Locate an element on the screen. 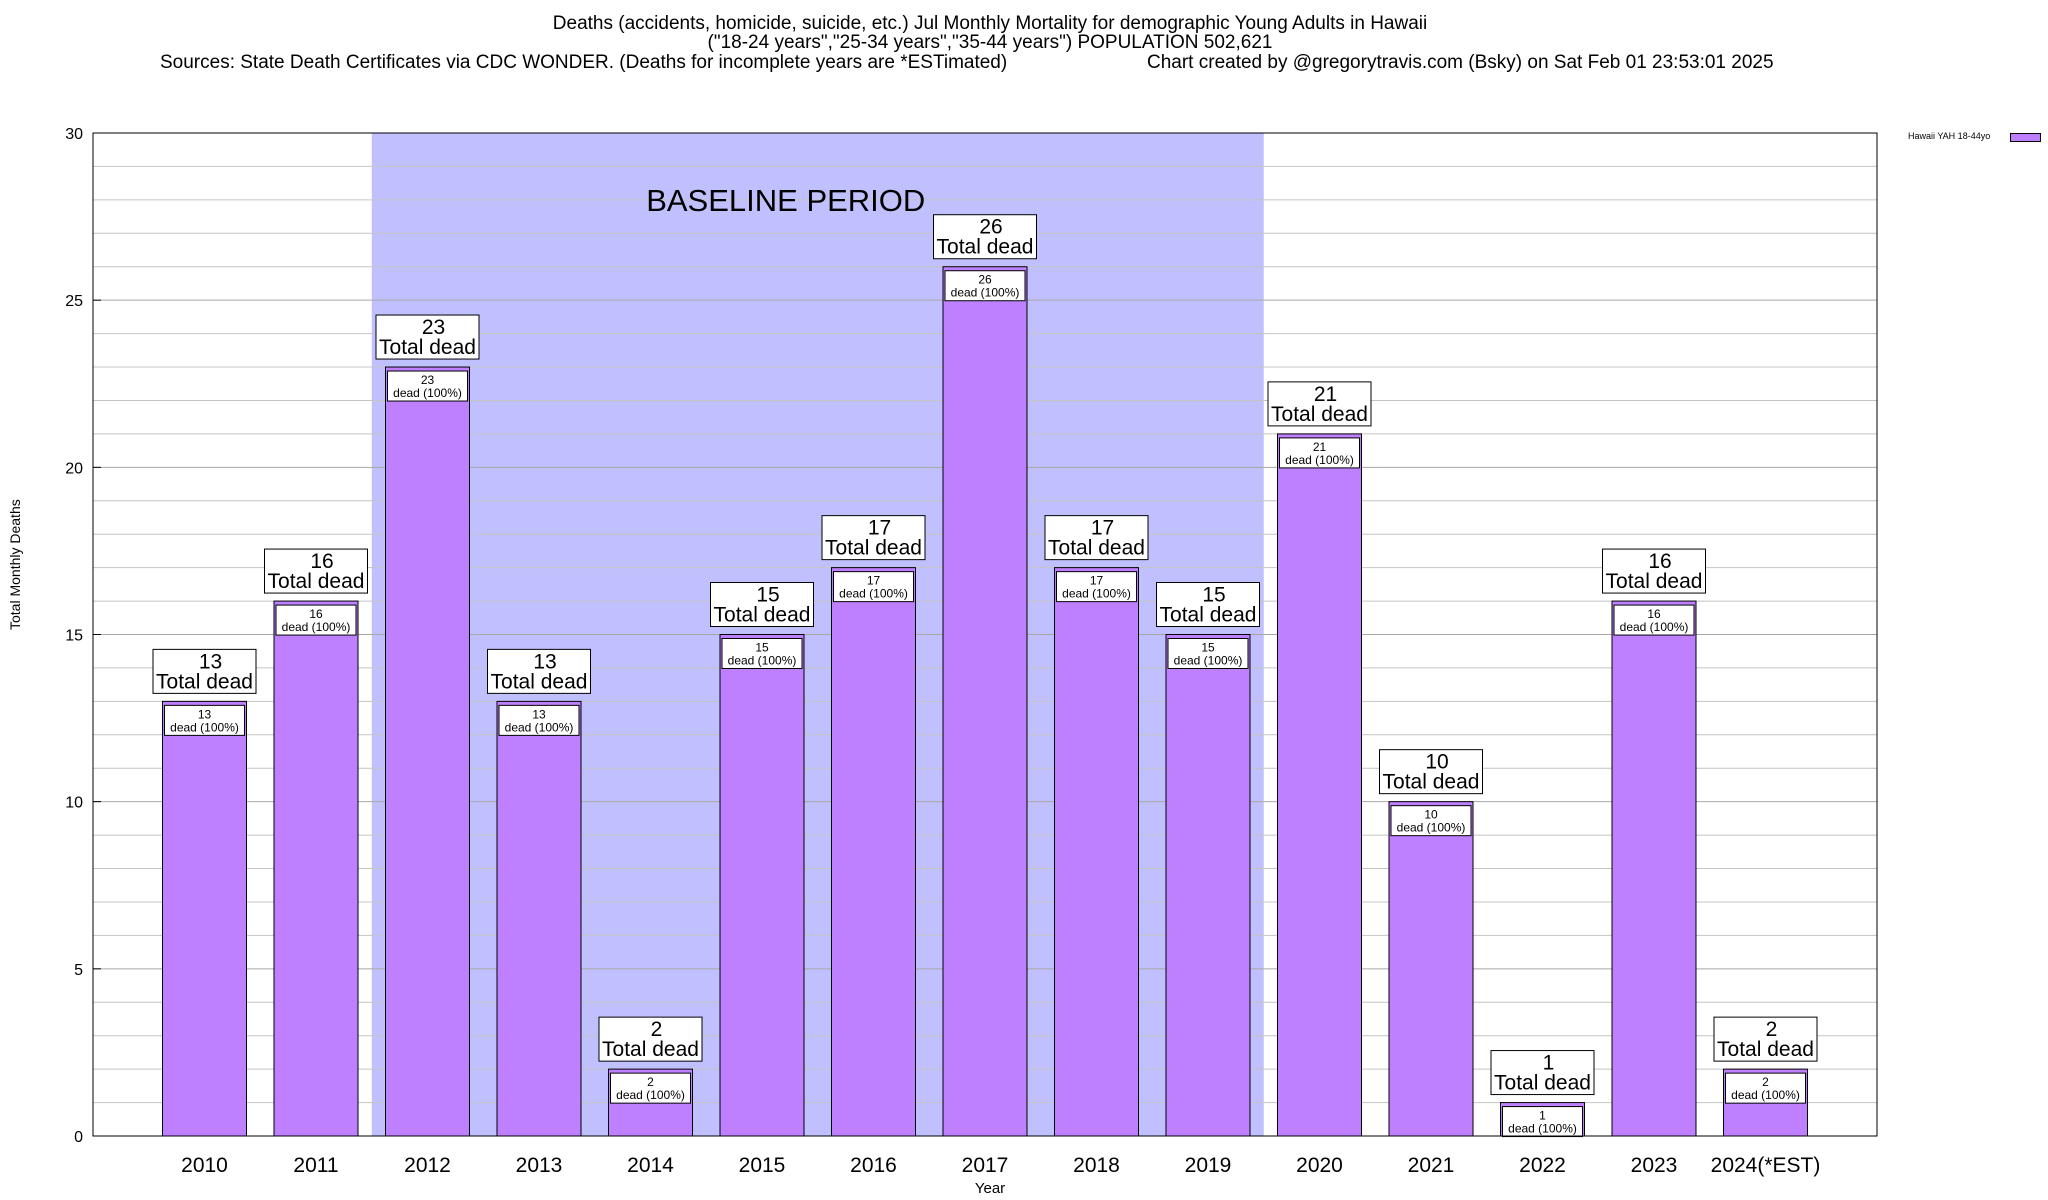  inner-label-value: 21 is located at coordinates (1320, 447).